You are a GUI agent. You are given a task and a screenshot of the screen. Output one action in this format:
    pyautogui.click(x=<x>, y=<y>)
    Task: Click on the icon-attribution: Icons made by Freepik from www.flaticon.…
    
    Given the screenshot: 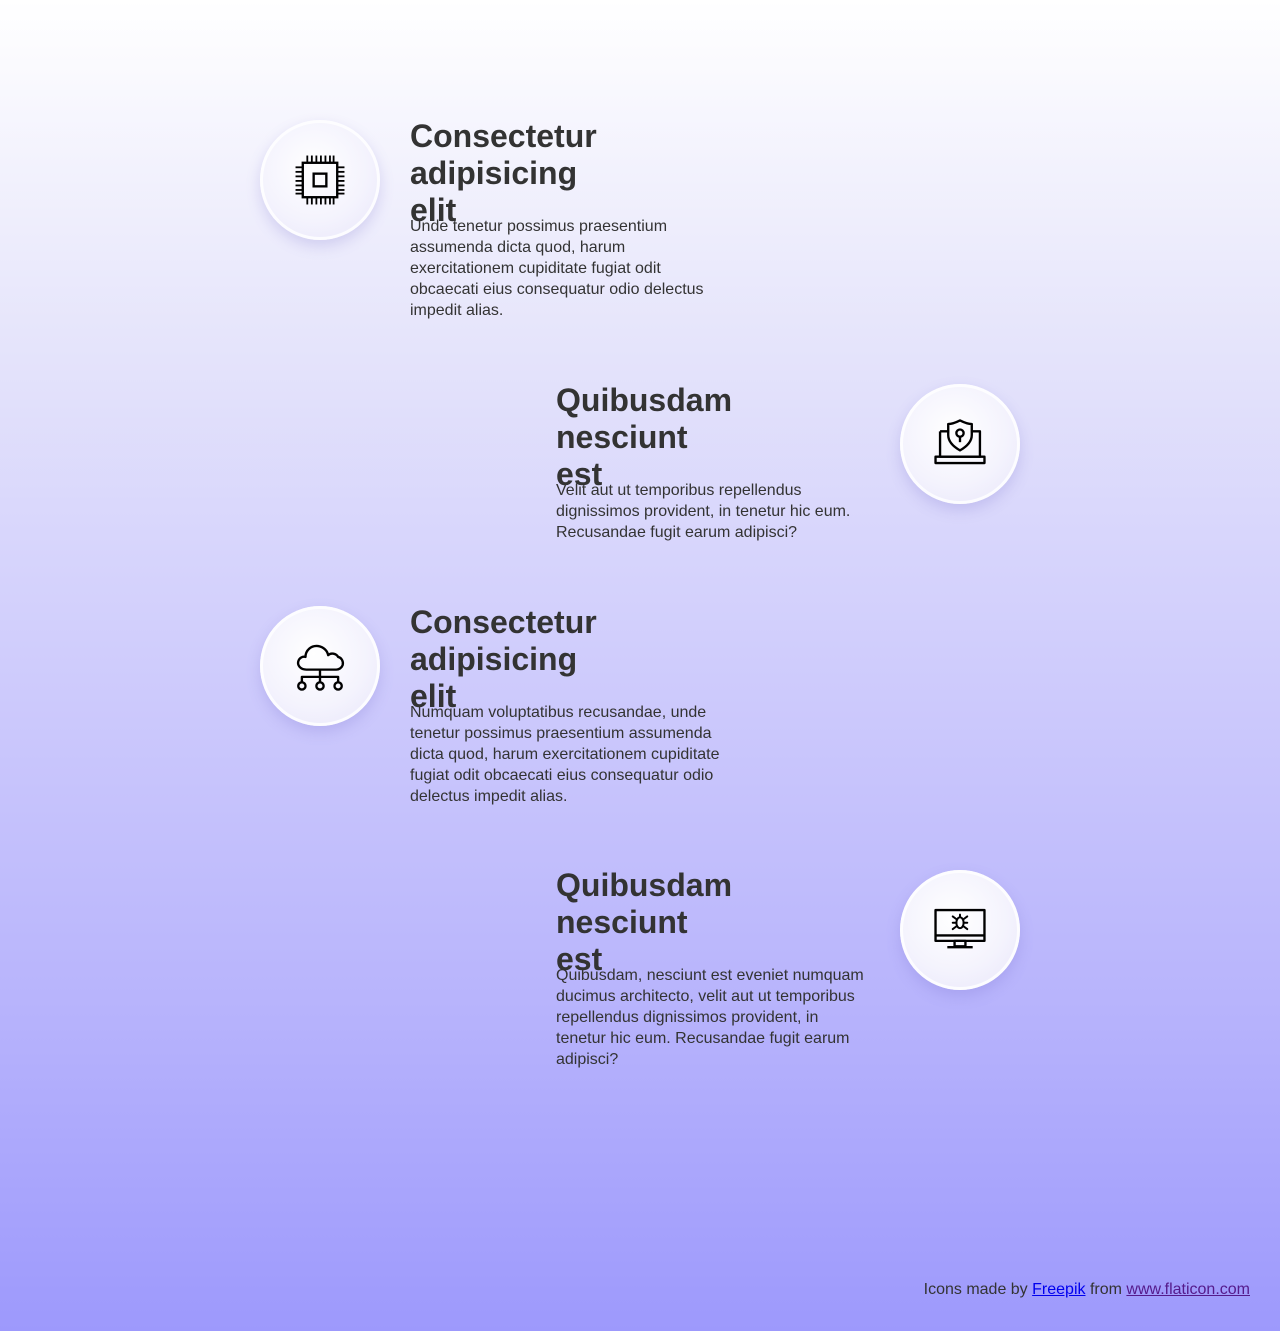 What is the action you would take?
    pyautogui.click(x=1087, y=1290)
    